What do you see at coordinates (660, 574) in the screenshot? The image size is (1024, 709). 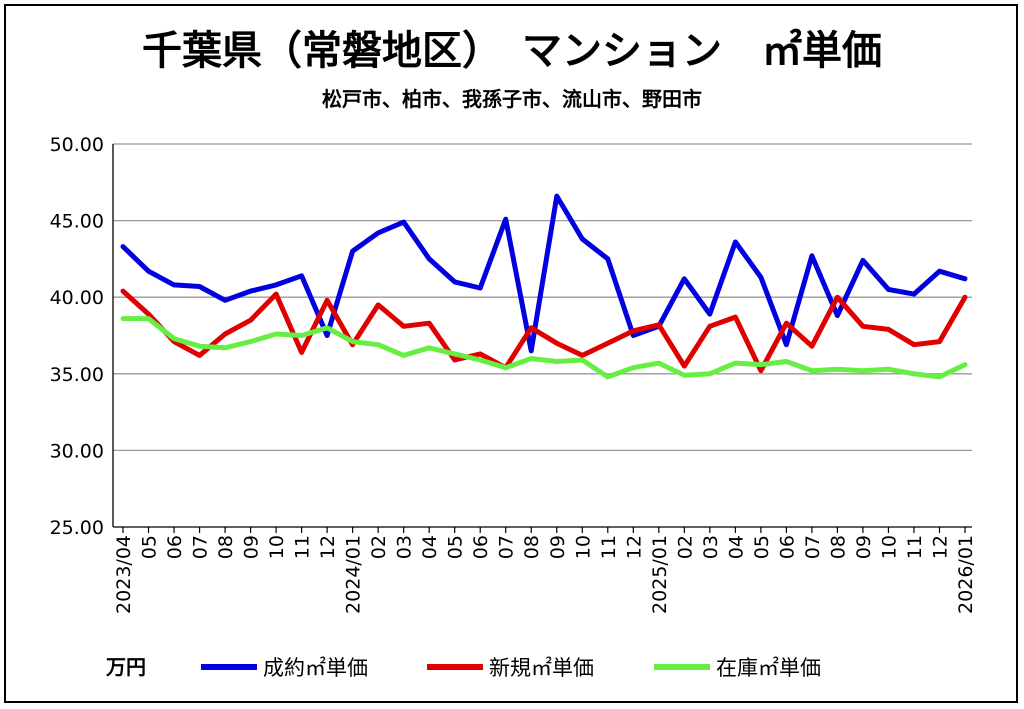 I see `x-tick-label: 2025/01` at bounding box center [660, 574].